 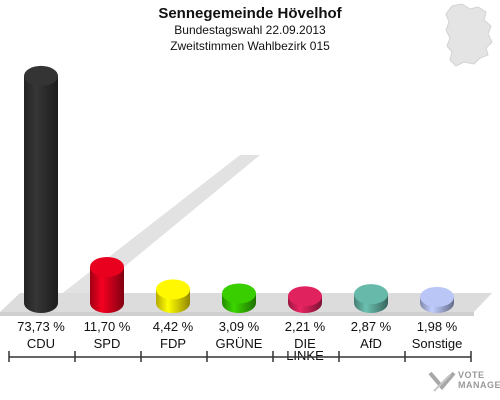 I want to click on logo-text: VOTE MANAGER, so click(x=479, y=380).